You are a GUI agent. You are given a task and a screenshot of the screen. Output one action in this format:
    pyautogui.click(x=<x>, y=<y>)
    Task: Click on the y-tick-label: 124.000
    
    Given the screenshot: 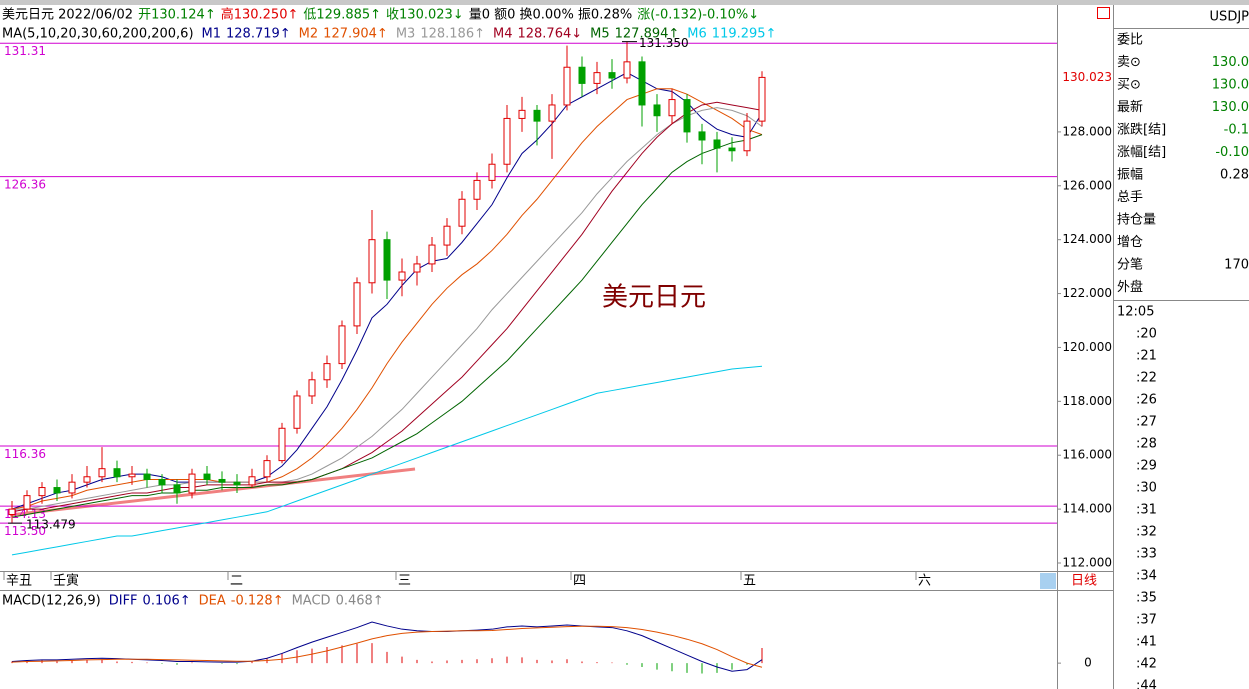 What is the action you would take?
    pyautogui.click(x=1087, y=239)
    